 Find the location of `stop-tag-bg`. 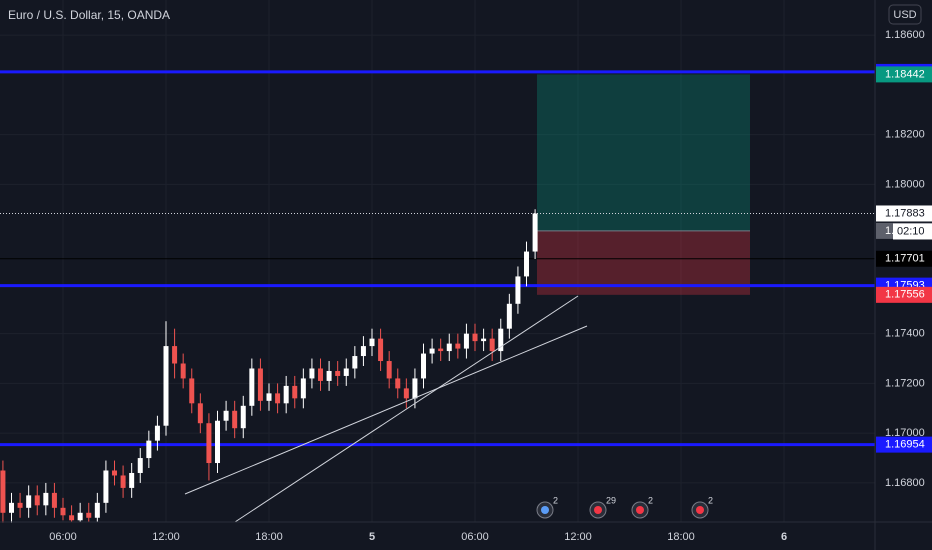

stop-tag-bg is located at coordinates (904, 294).